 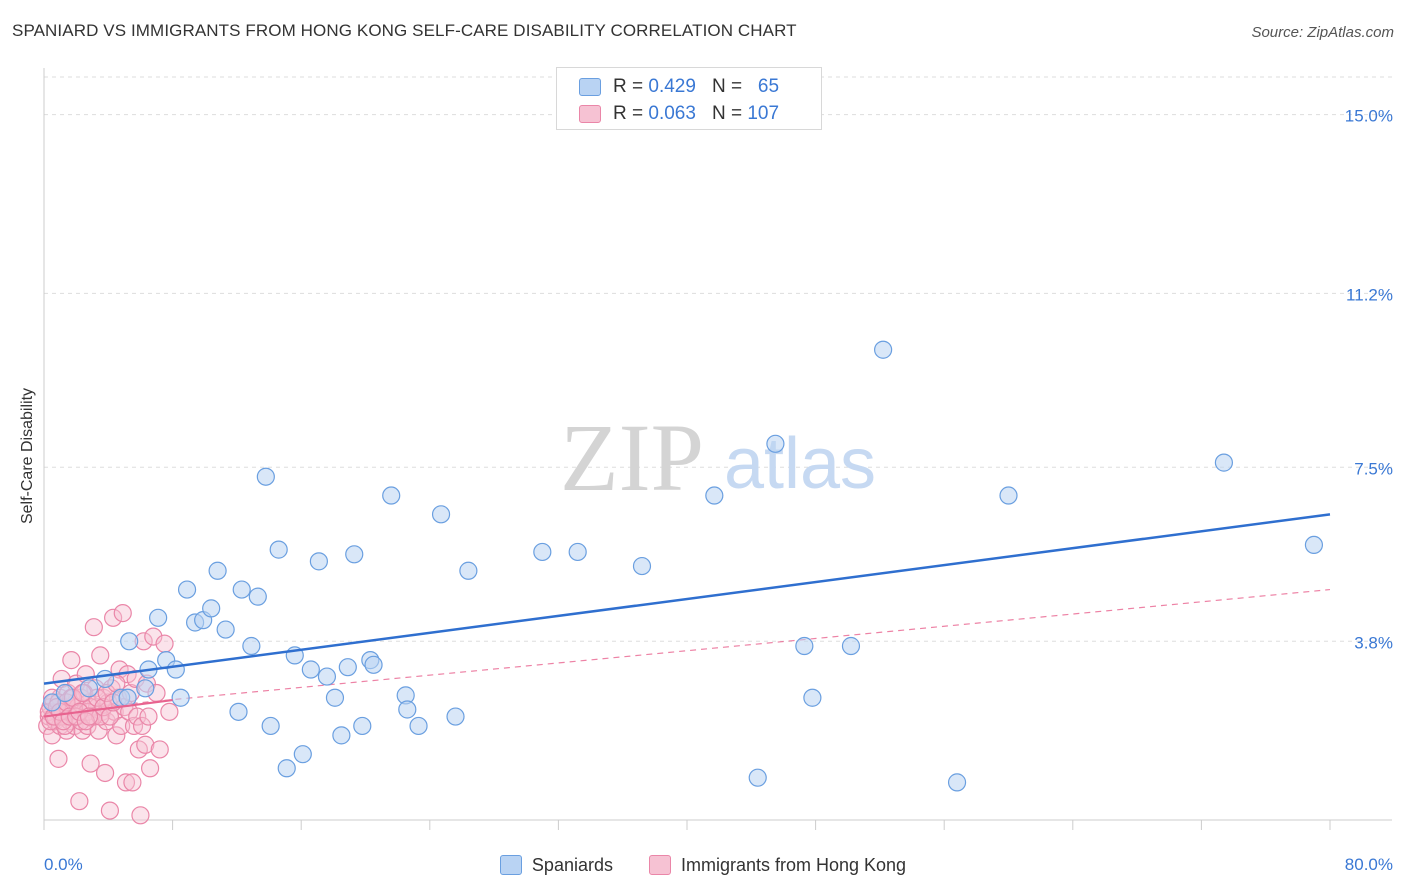 I want to click on legend-stats: R = 0.429 N = 65 R = 0.063 N = 107, so click(x=689, y=98).